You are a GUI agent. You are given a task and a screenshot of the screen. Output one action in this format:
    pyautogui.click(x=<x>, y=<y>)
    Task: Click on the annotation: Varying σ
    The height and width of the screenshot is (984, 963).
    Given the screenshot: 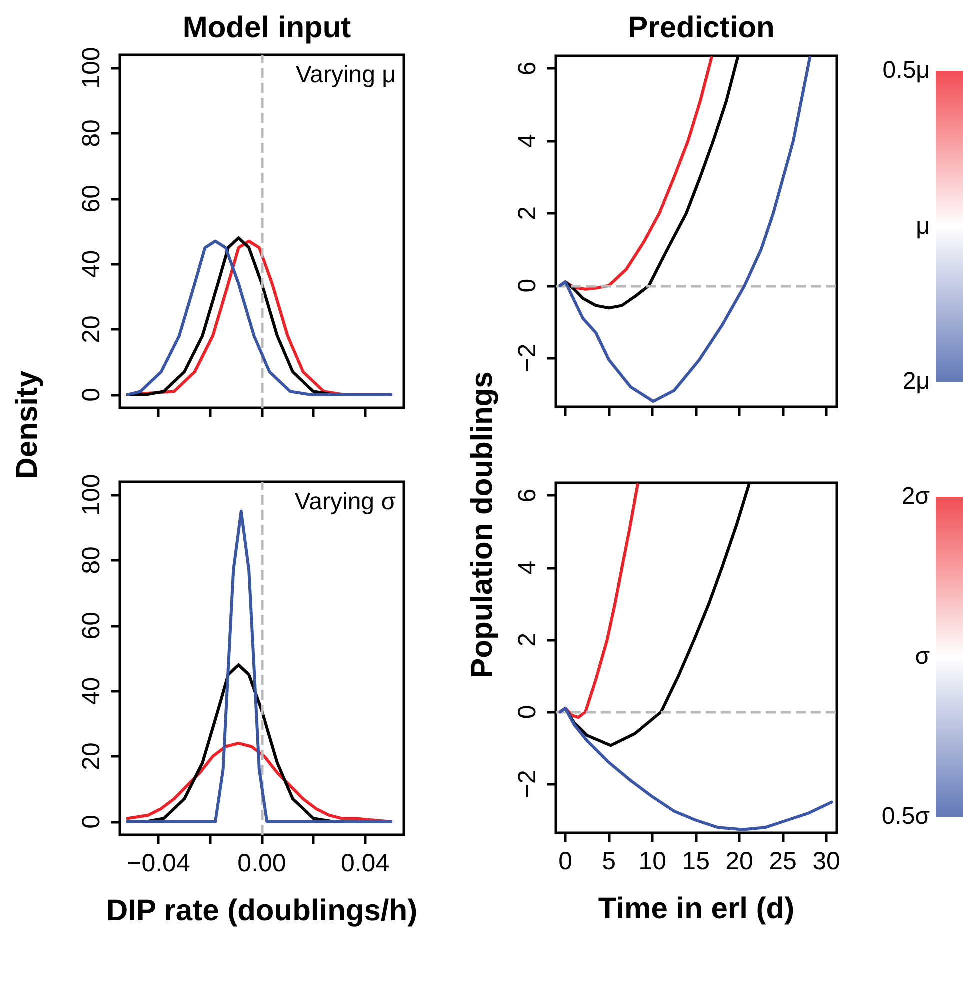 What is the action you would take?
    pyautogui.click(x=345, y=502)
    